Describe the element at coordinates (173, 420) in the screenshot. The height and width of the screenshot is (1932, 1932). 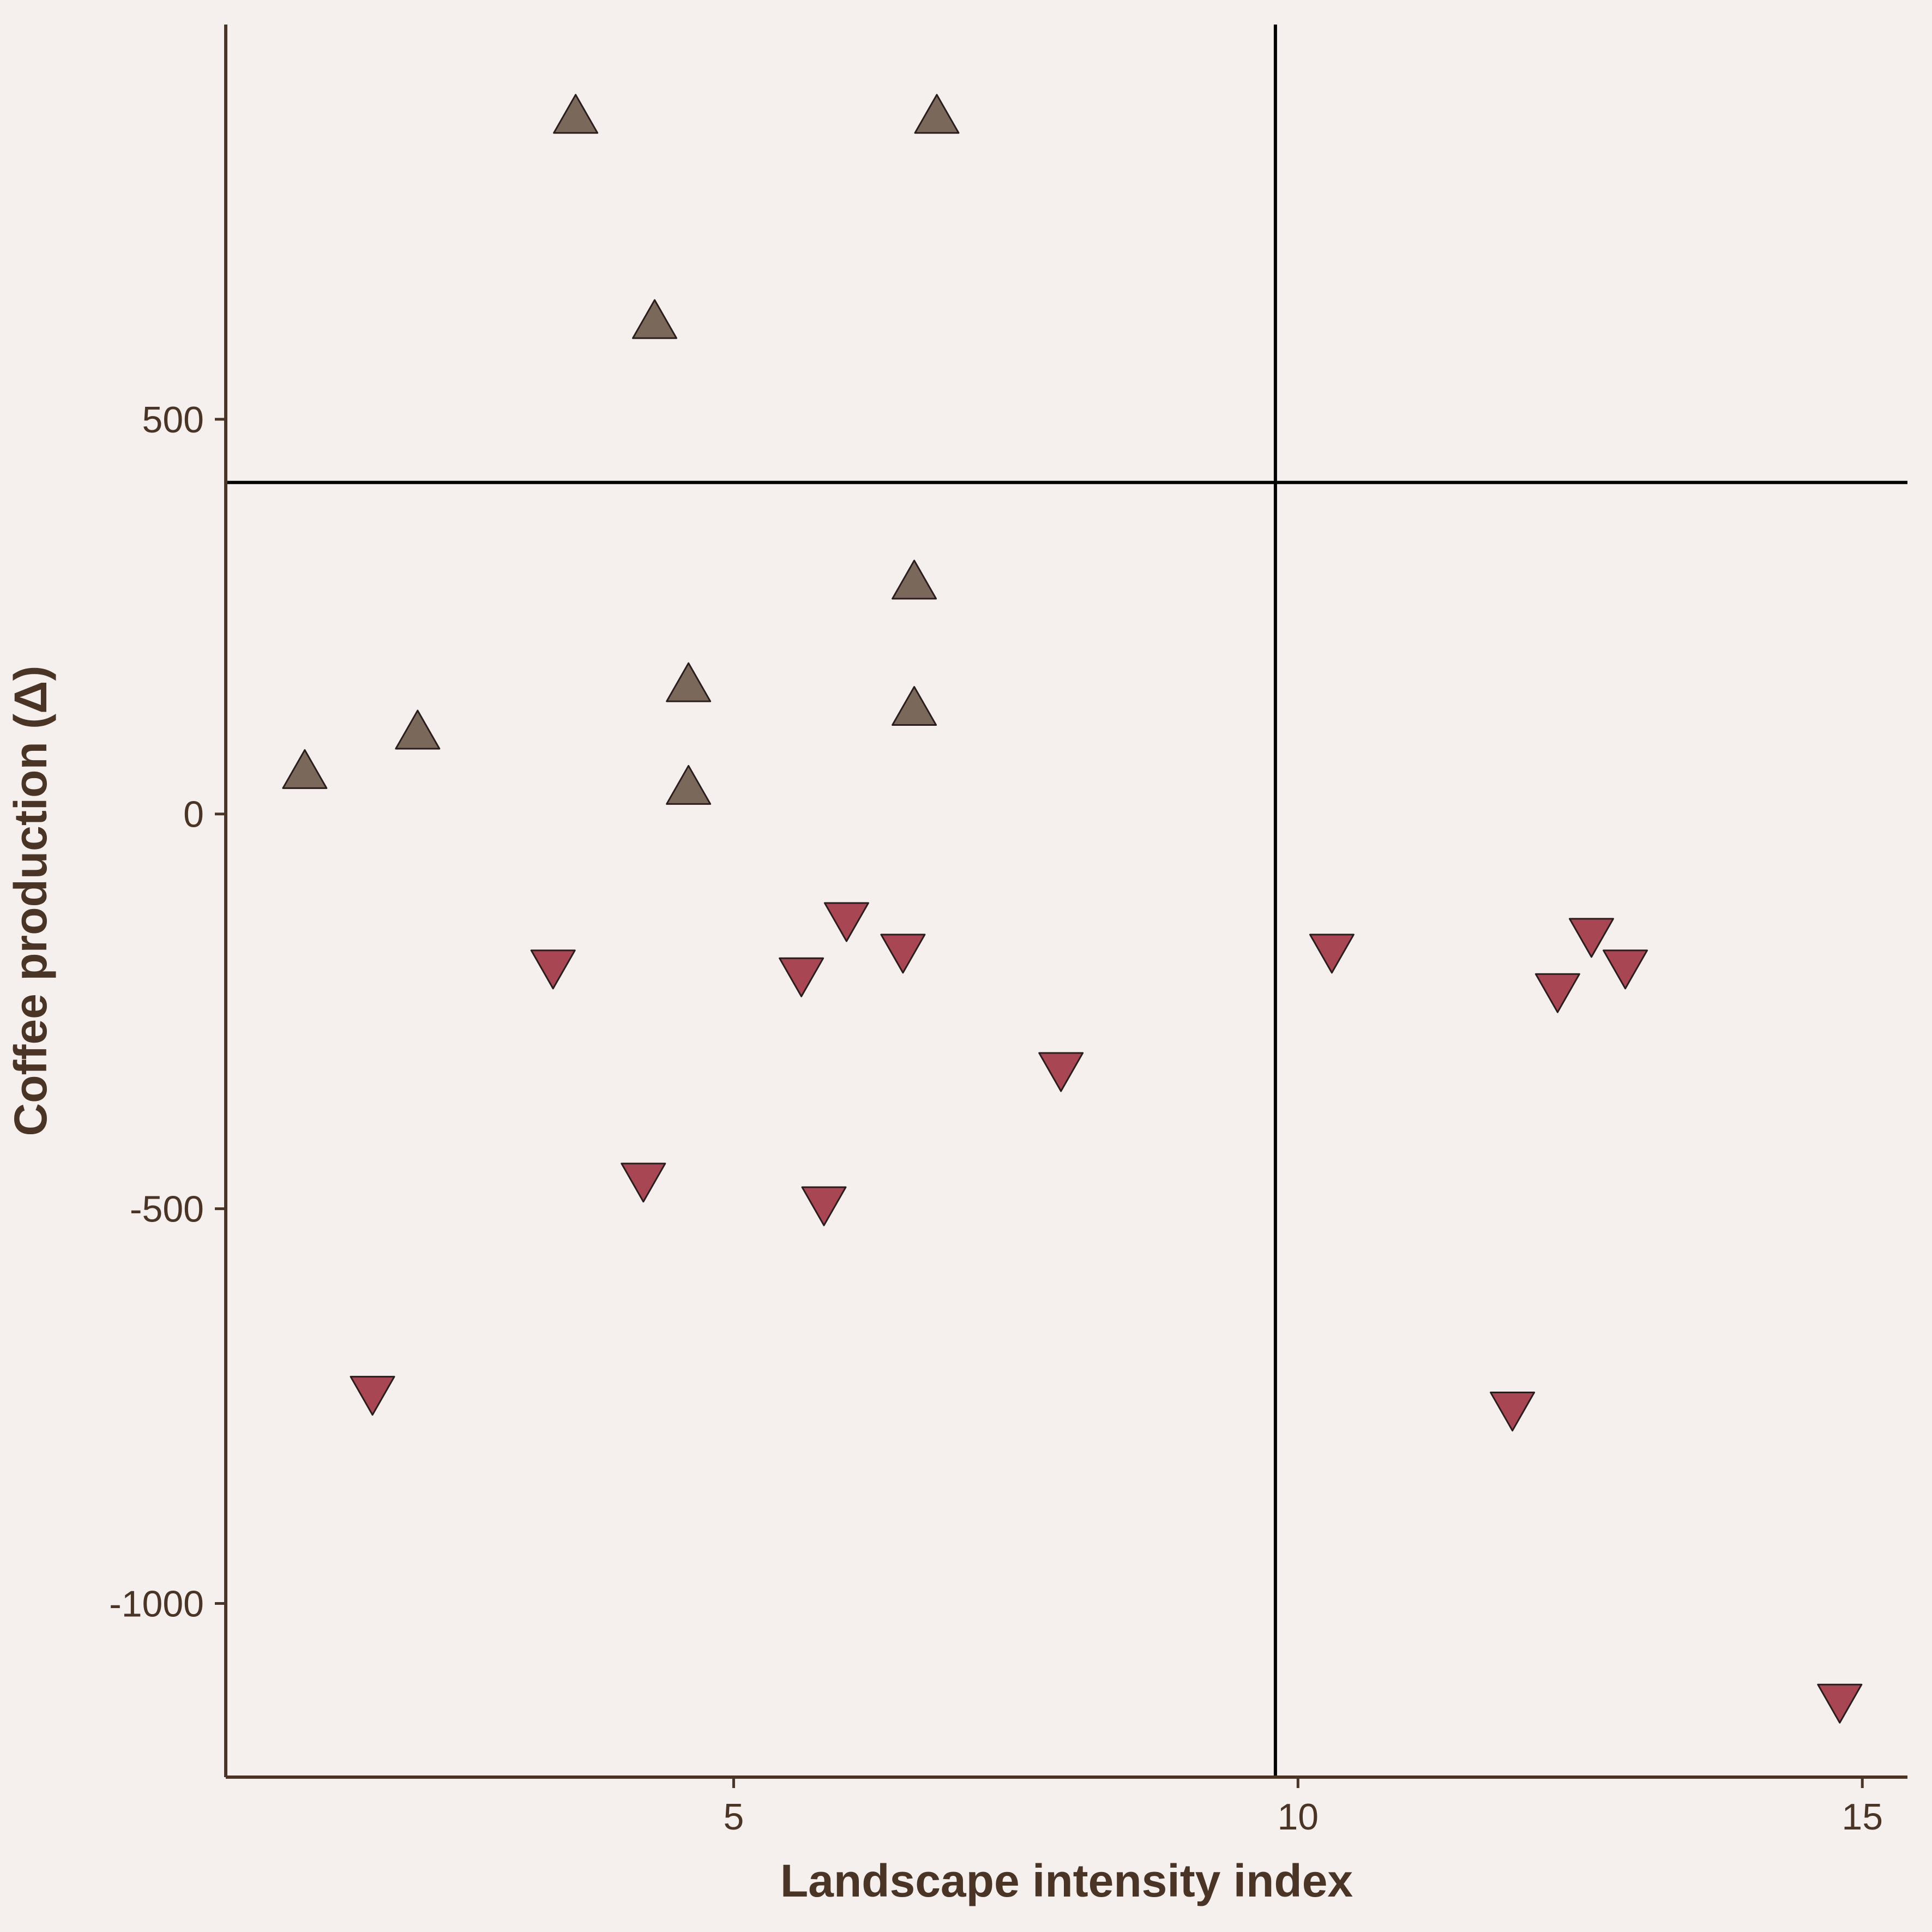
I see `y-tick-label: 500` at that location.